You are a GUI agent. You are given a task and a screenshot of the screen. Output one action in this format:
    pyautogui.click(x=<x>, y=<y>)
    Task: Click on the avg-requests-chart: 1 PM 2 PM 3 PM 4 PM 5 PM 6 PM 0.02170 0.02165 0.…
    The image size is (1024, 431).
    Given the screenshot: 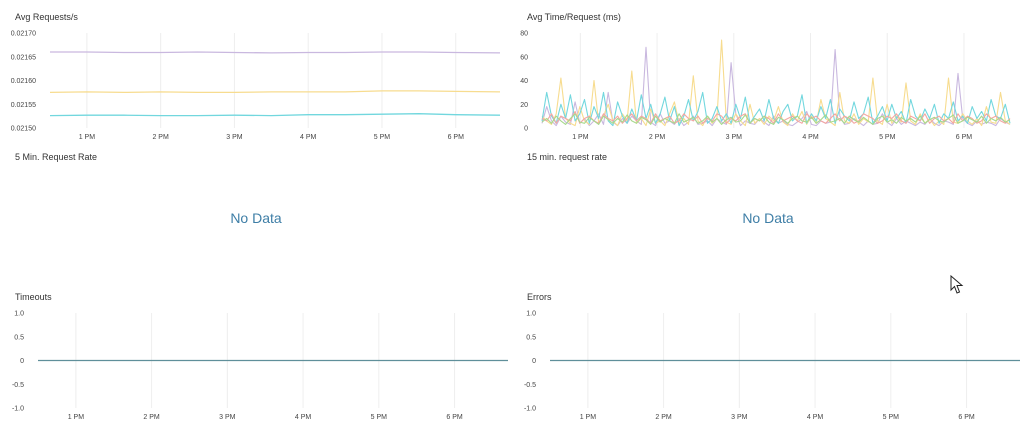 What is the action you would take?
    pyautogui.click(x=256, y=86)
    